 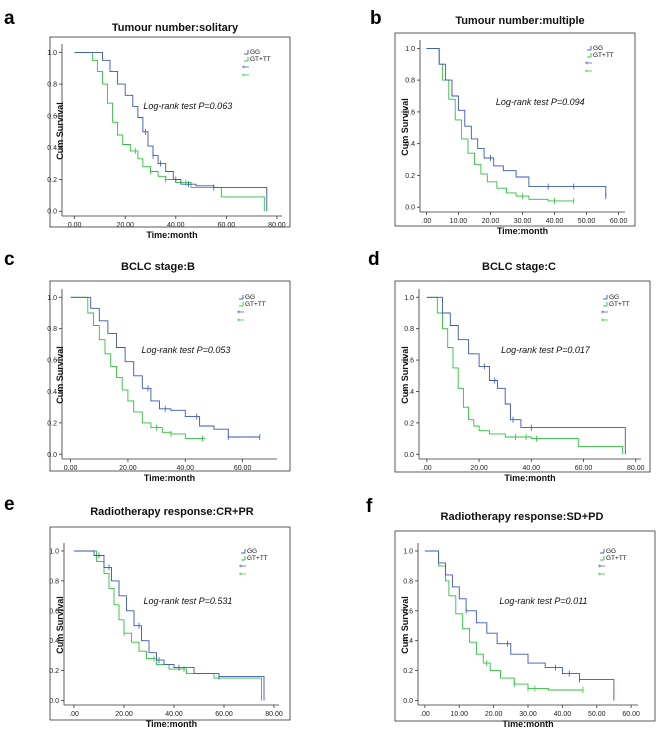 What do you see at coordinates (175, 28) in the screenshot?
I see `chart-title: Tumour number:solitary` at bounding box center [175, 28].